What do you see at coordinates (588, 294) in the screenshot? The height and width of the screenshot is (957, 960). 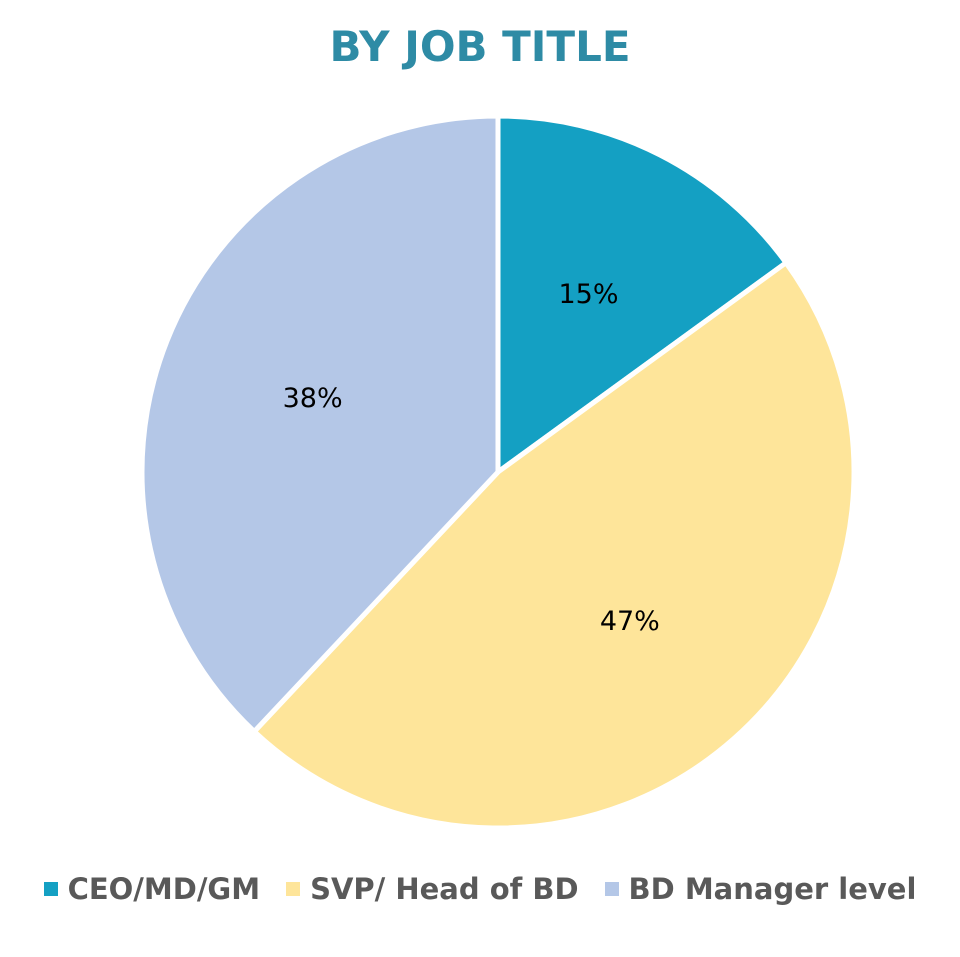 I see `data-label-ceo: 15%` at bounding box center [588, 294].